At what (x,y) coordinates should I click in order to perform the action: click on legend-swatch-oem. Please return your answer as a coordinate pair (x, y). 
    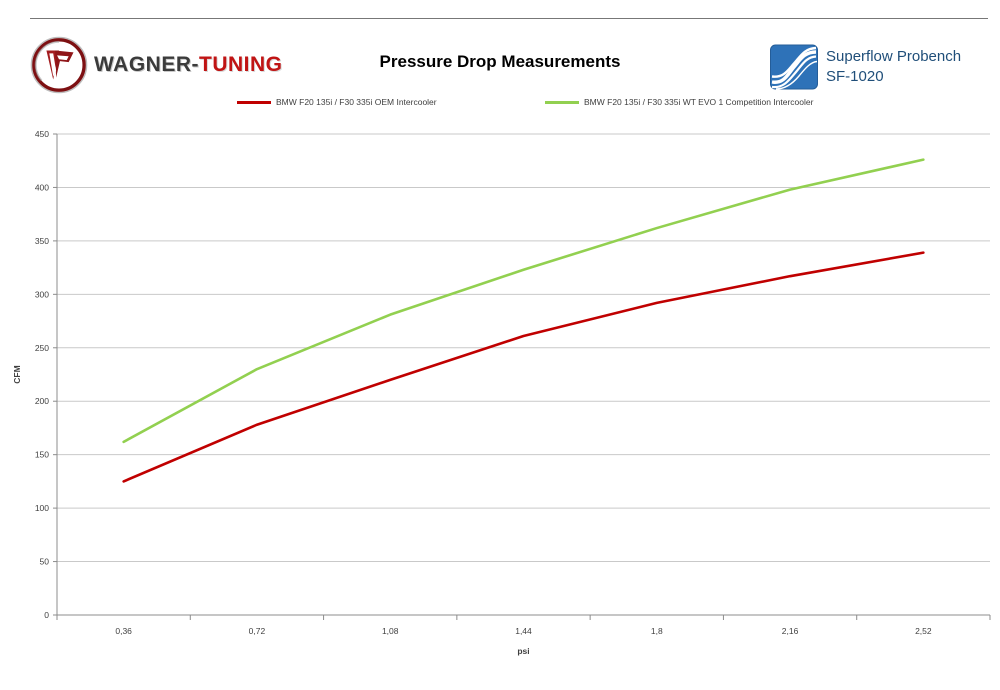
    Looking at the image, I should click on (254, 102).